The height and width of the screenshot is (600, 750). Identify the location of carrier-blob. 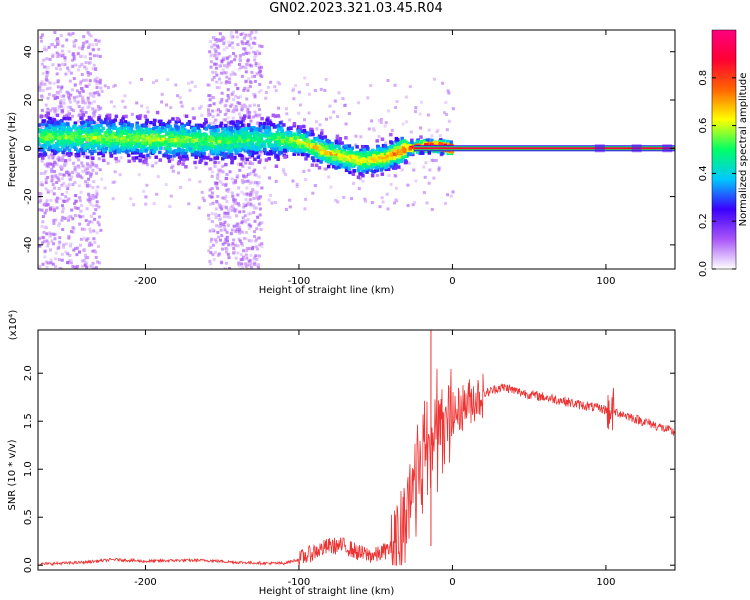
(636, 148).